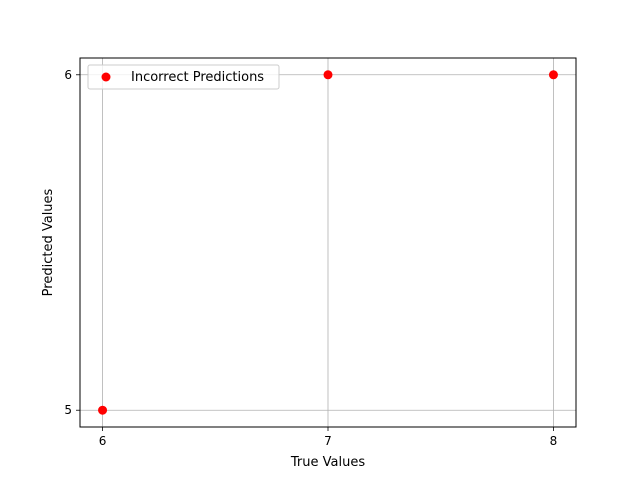 This screenshot has width=640, height=480. Describe the element at coordinates (68, 410) in the screenshot. I see `y-tick-label: 5` at that location.